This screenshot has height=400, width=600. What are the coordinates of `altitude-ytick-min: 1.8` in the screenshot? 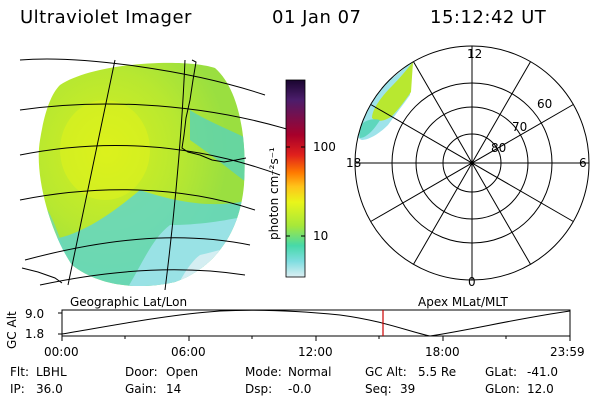 It's located at (35, 334).